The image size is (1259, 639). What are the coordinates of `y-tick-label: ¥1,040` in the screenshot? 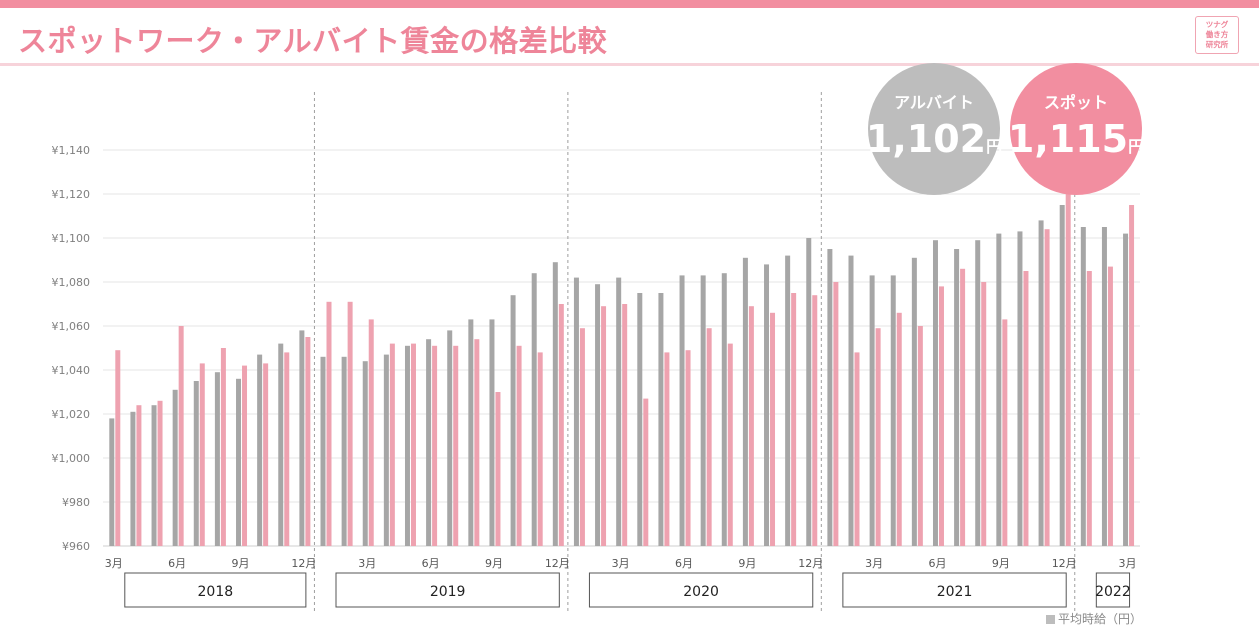 It's located at (71, 370).